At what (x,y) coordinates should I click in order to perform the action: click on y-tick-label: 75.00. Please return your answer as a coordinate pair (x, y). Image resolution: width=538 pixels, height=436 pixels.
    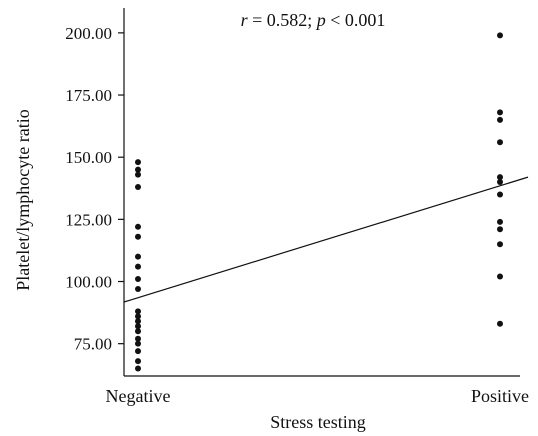
    Looking at the image, I should click on (93, 344).